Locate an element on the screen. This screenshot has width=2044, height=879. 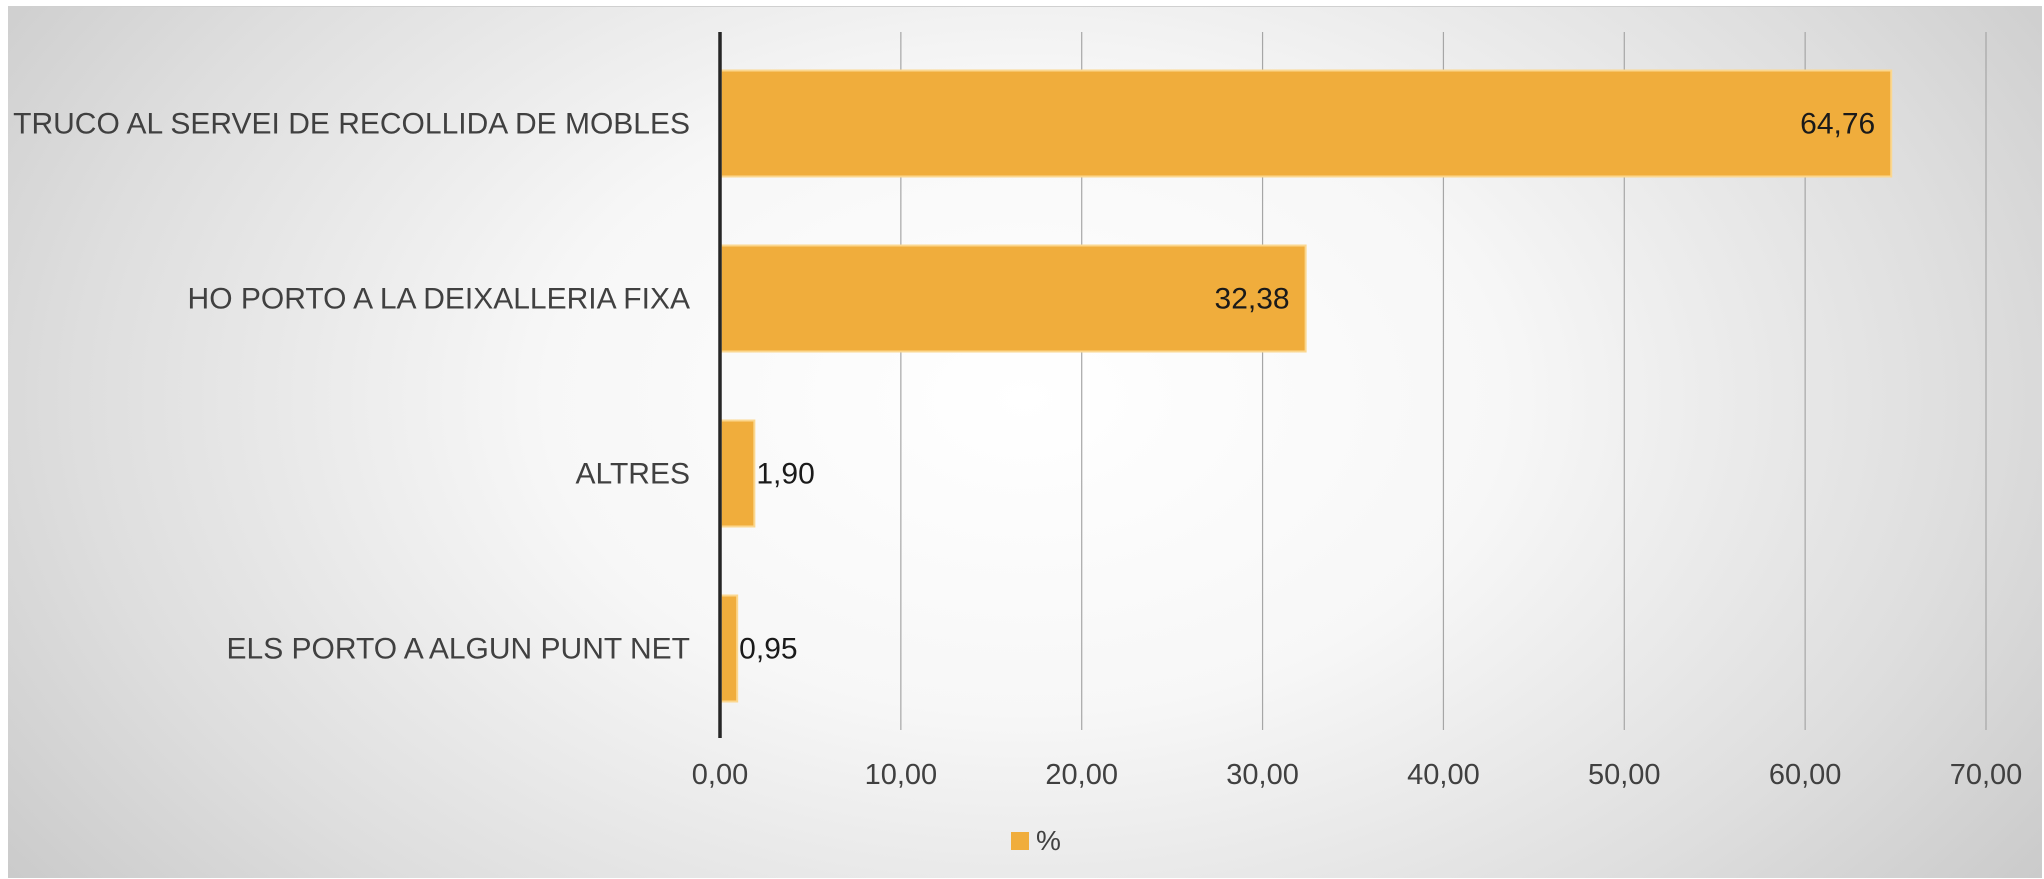
category-label: ALTRES is located at coordinates (633, 474).